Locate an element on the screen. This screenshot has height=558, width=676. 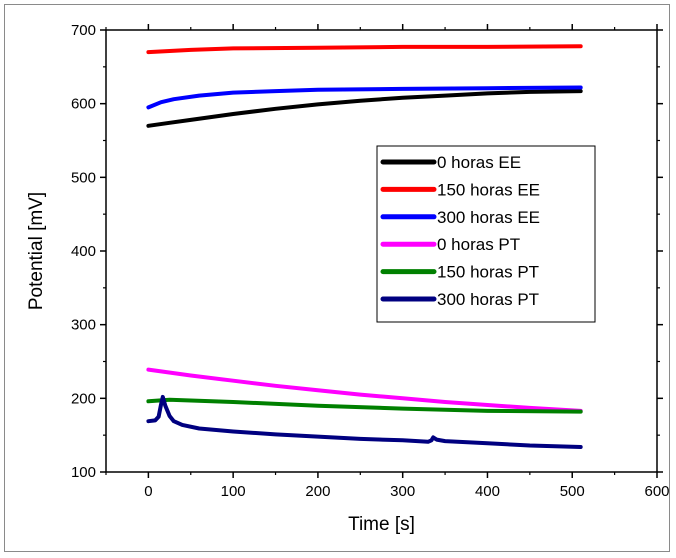
x-tick-label: 500 is located at coordinates (572, 491).